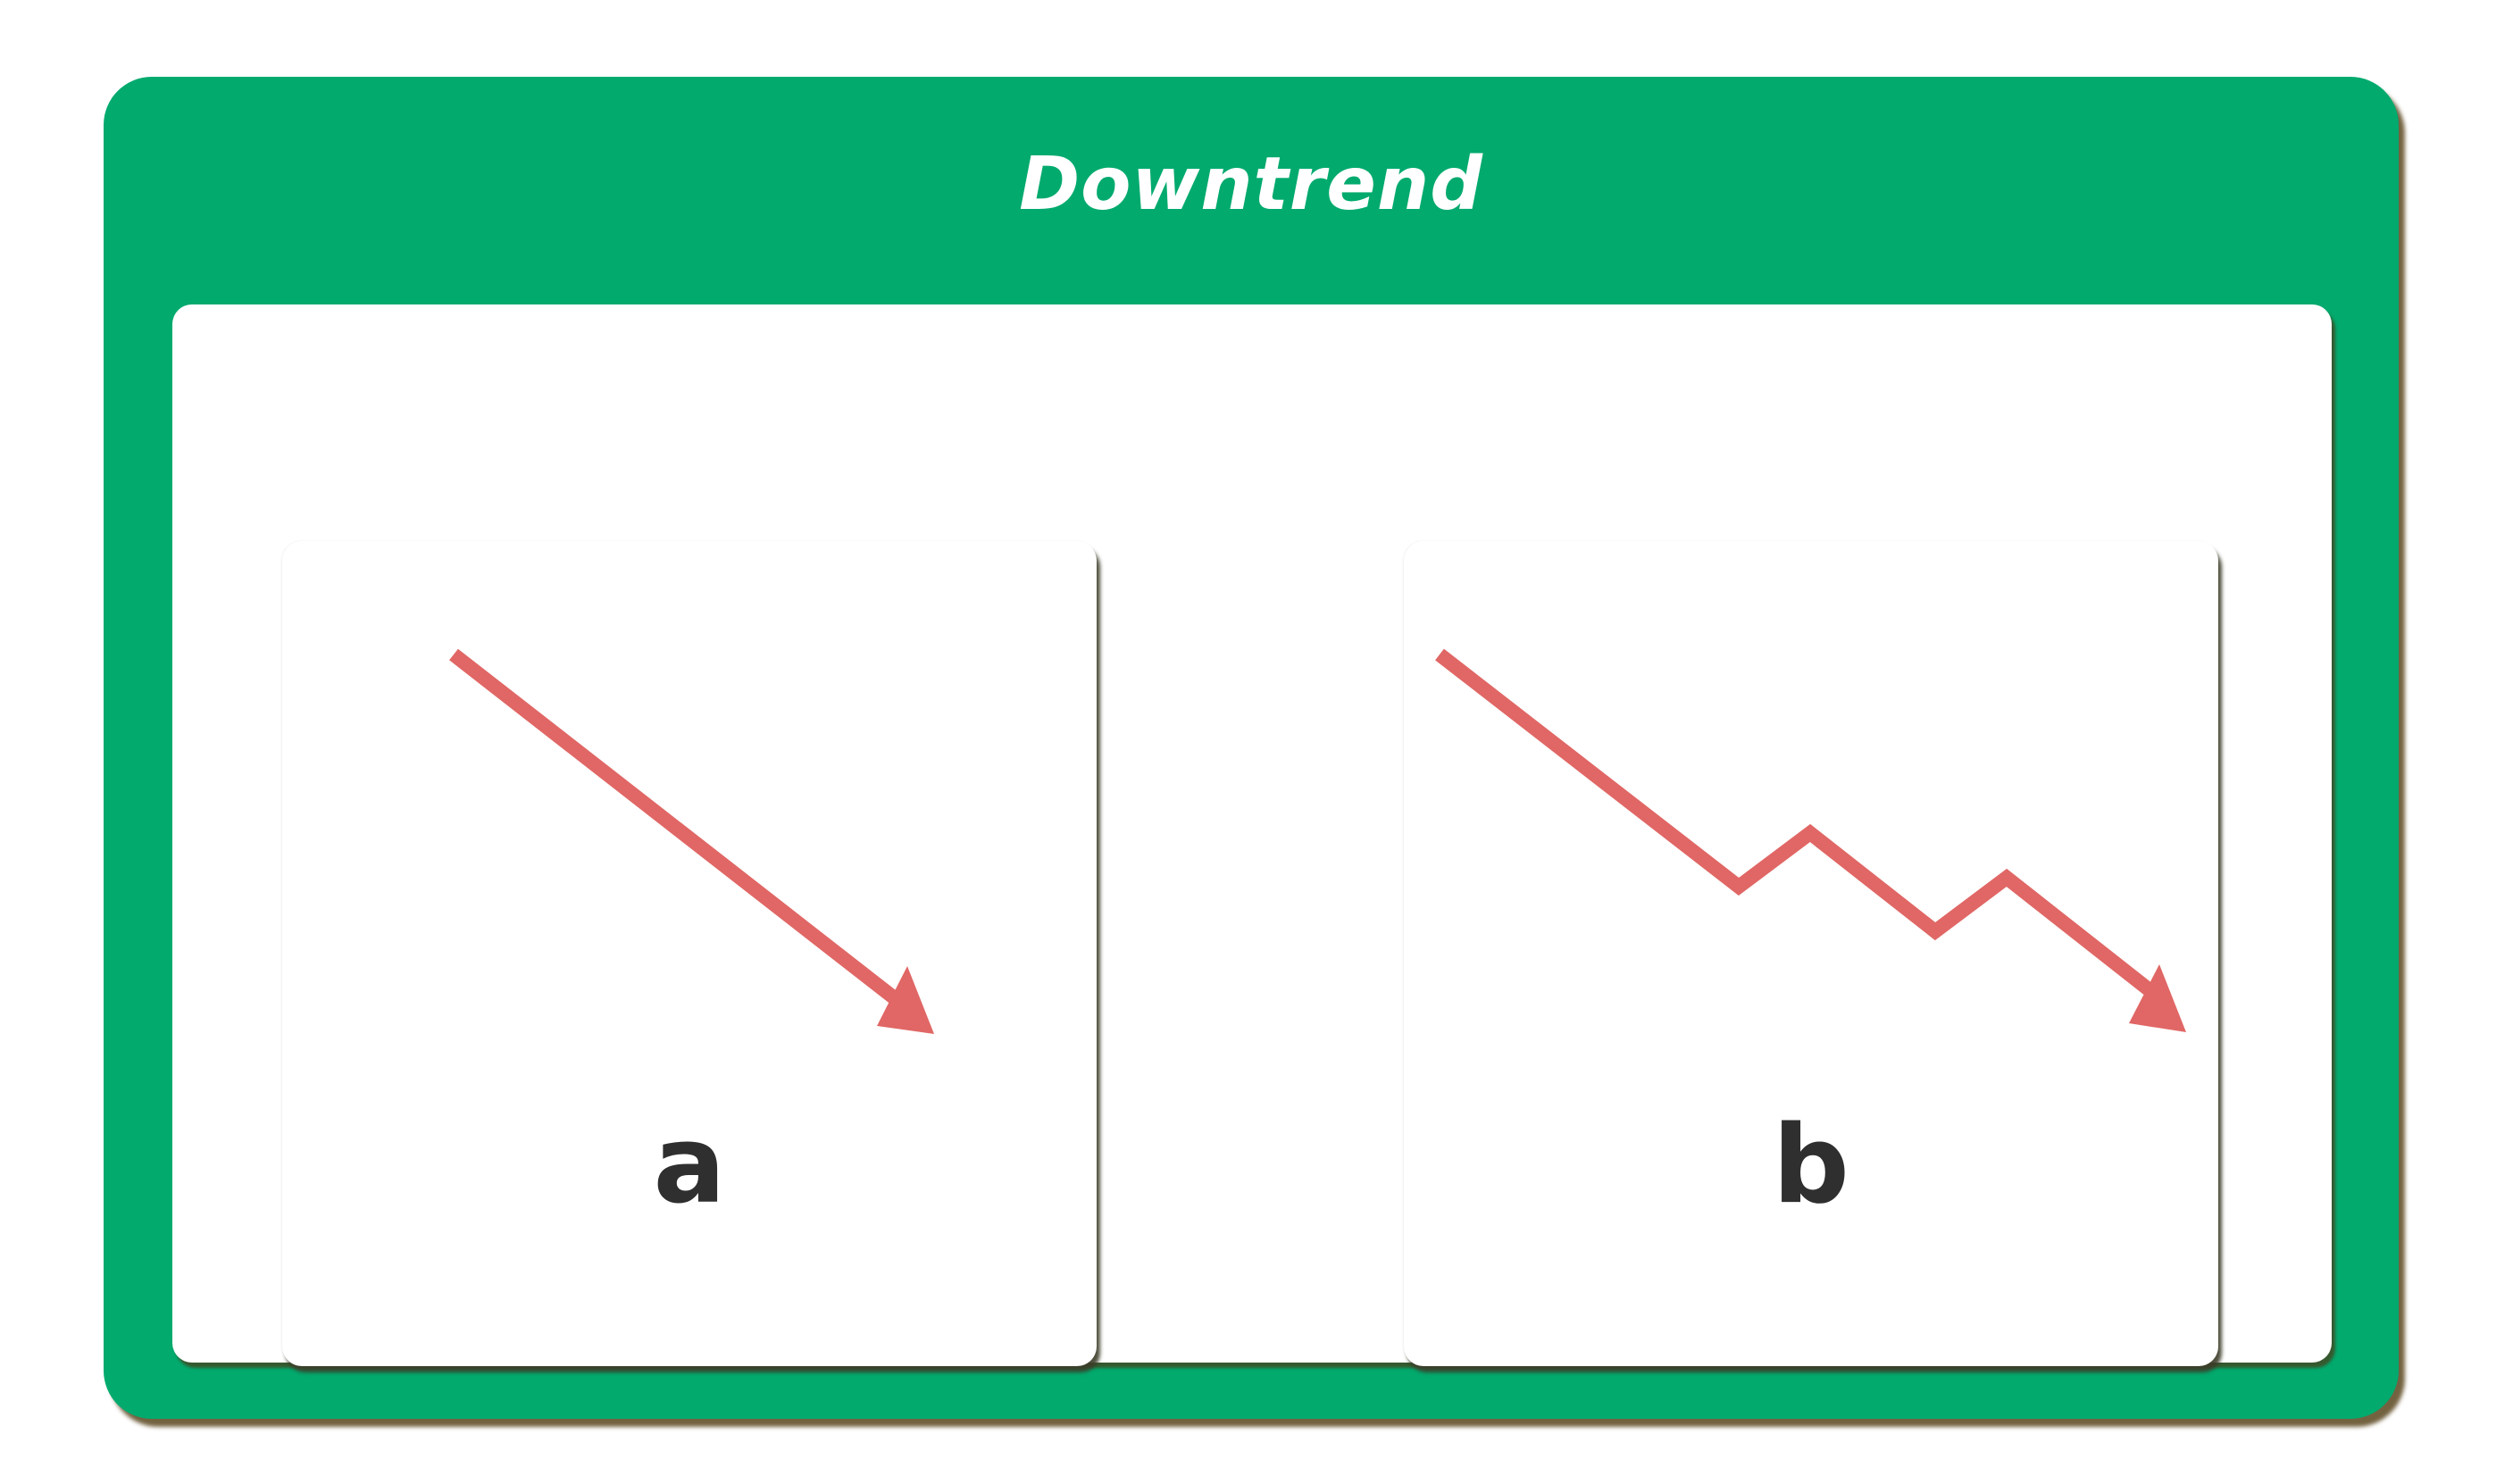 The image size is (2496, 1484). Describe the element at coordinates (691, 841) in the screenshot. I see `straight-down-arrow-icon` at that location.